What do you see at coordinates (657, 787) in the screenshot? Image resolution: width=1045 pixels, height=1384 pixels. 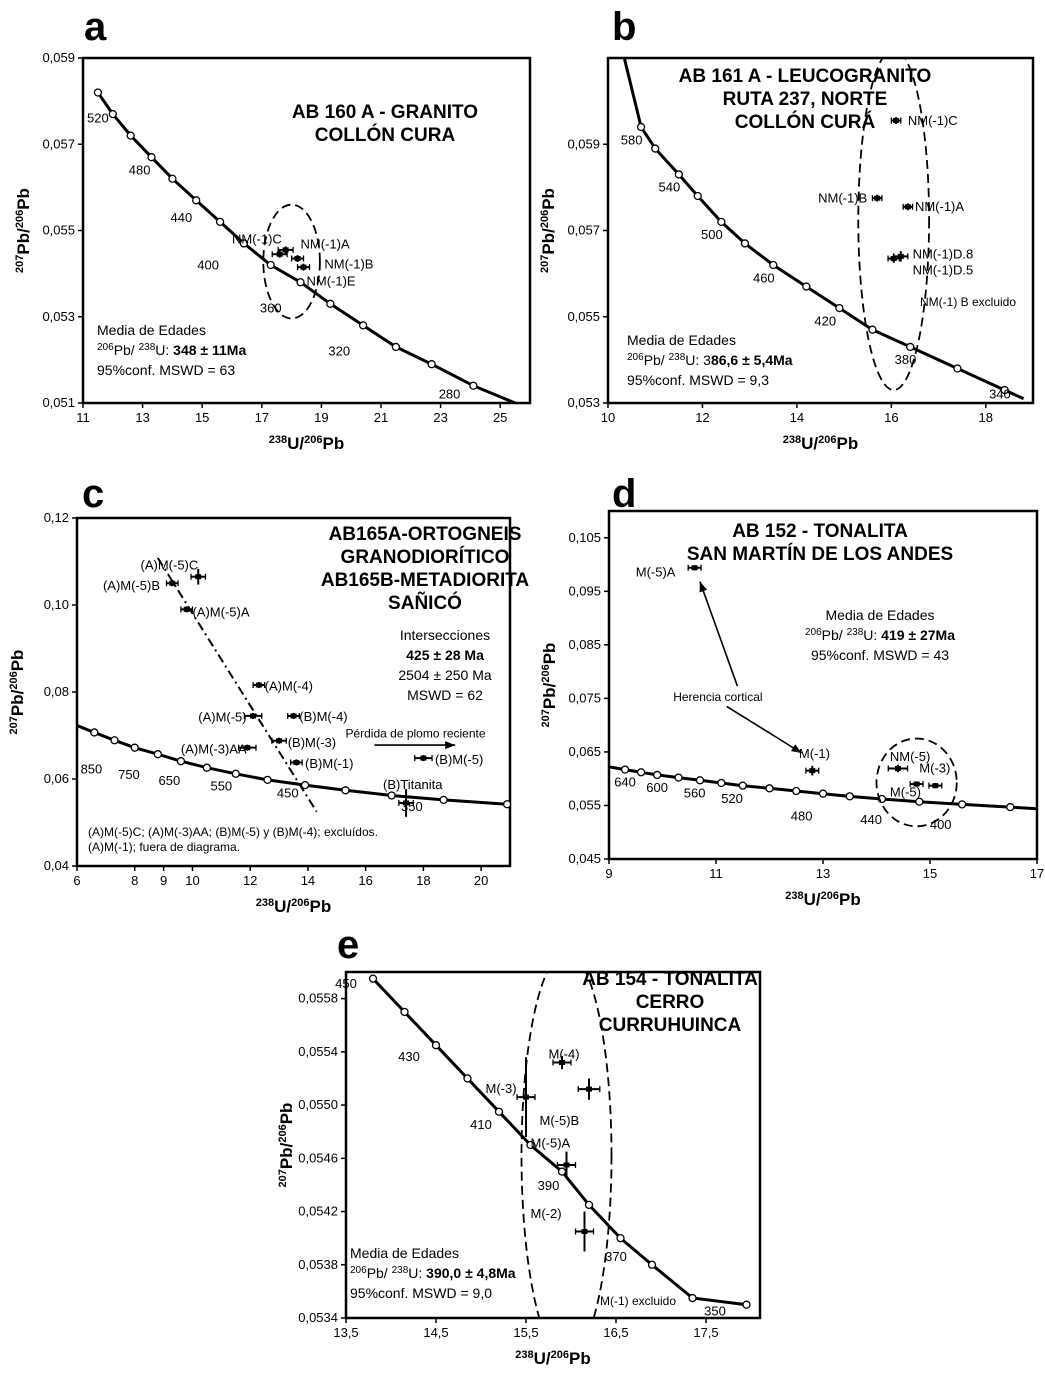 I see `concordia-age-label: 600` at bounding box center [657, 787].